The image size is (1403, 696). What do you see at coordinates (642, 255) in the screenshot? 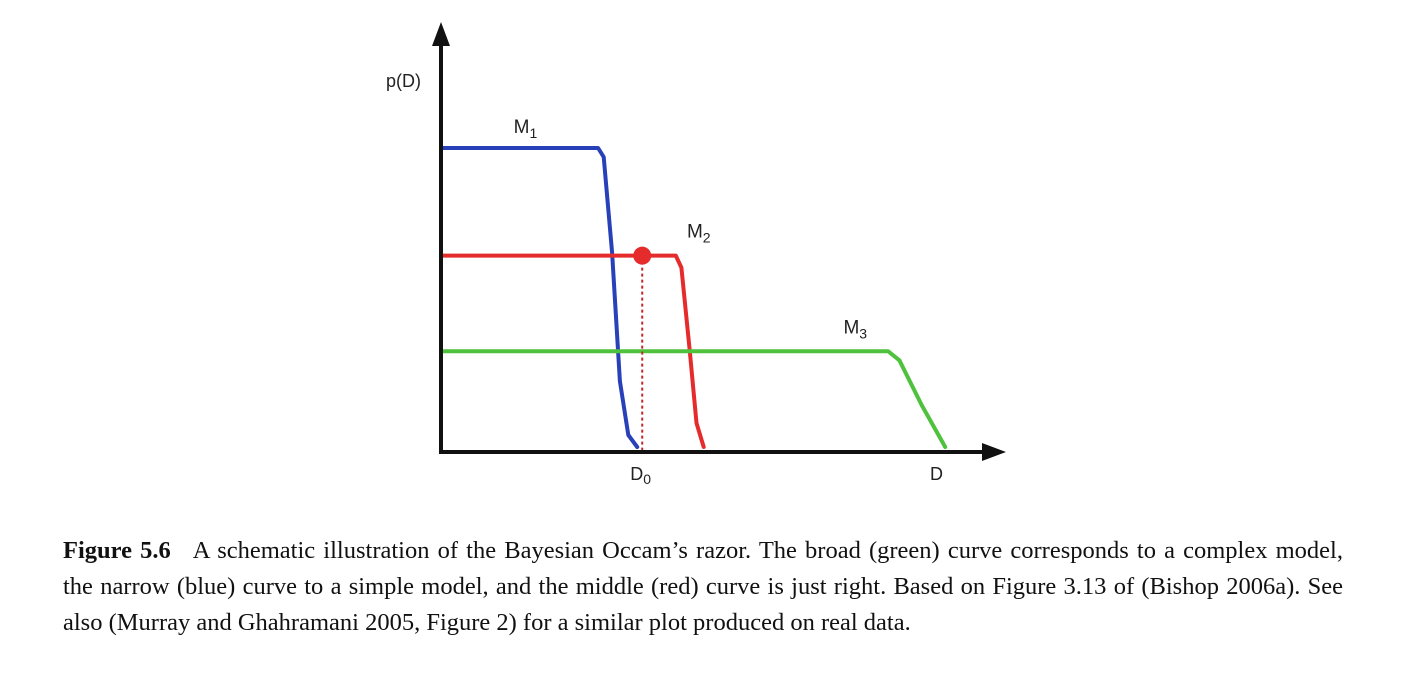
I see `evidence-marker-point` at bounding box center [642, 255].